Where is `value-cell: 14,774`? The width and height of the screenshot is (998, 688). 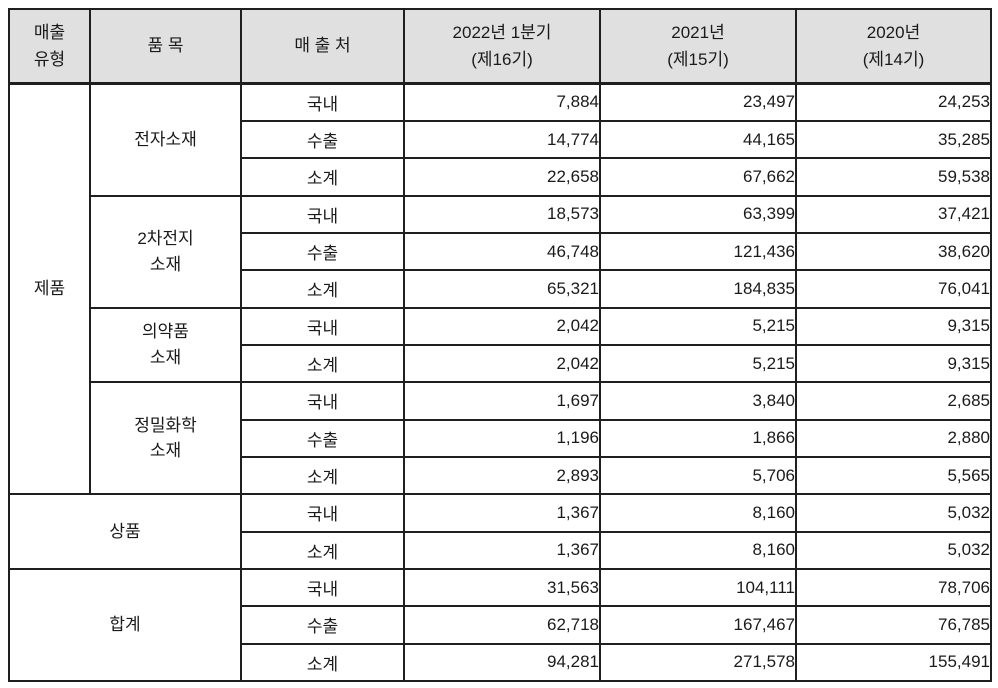 value-cell: 14,774 is located at coordinates (502, 139).